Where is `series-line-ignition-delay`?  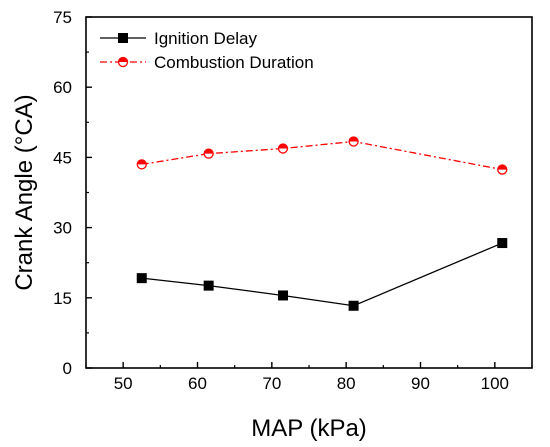 series-line-ignition-delay is located at coordinates (322, 274).